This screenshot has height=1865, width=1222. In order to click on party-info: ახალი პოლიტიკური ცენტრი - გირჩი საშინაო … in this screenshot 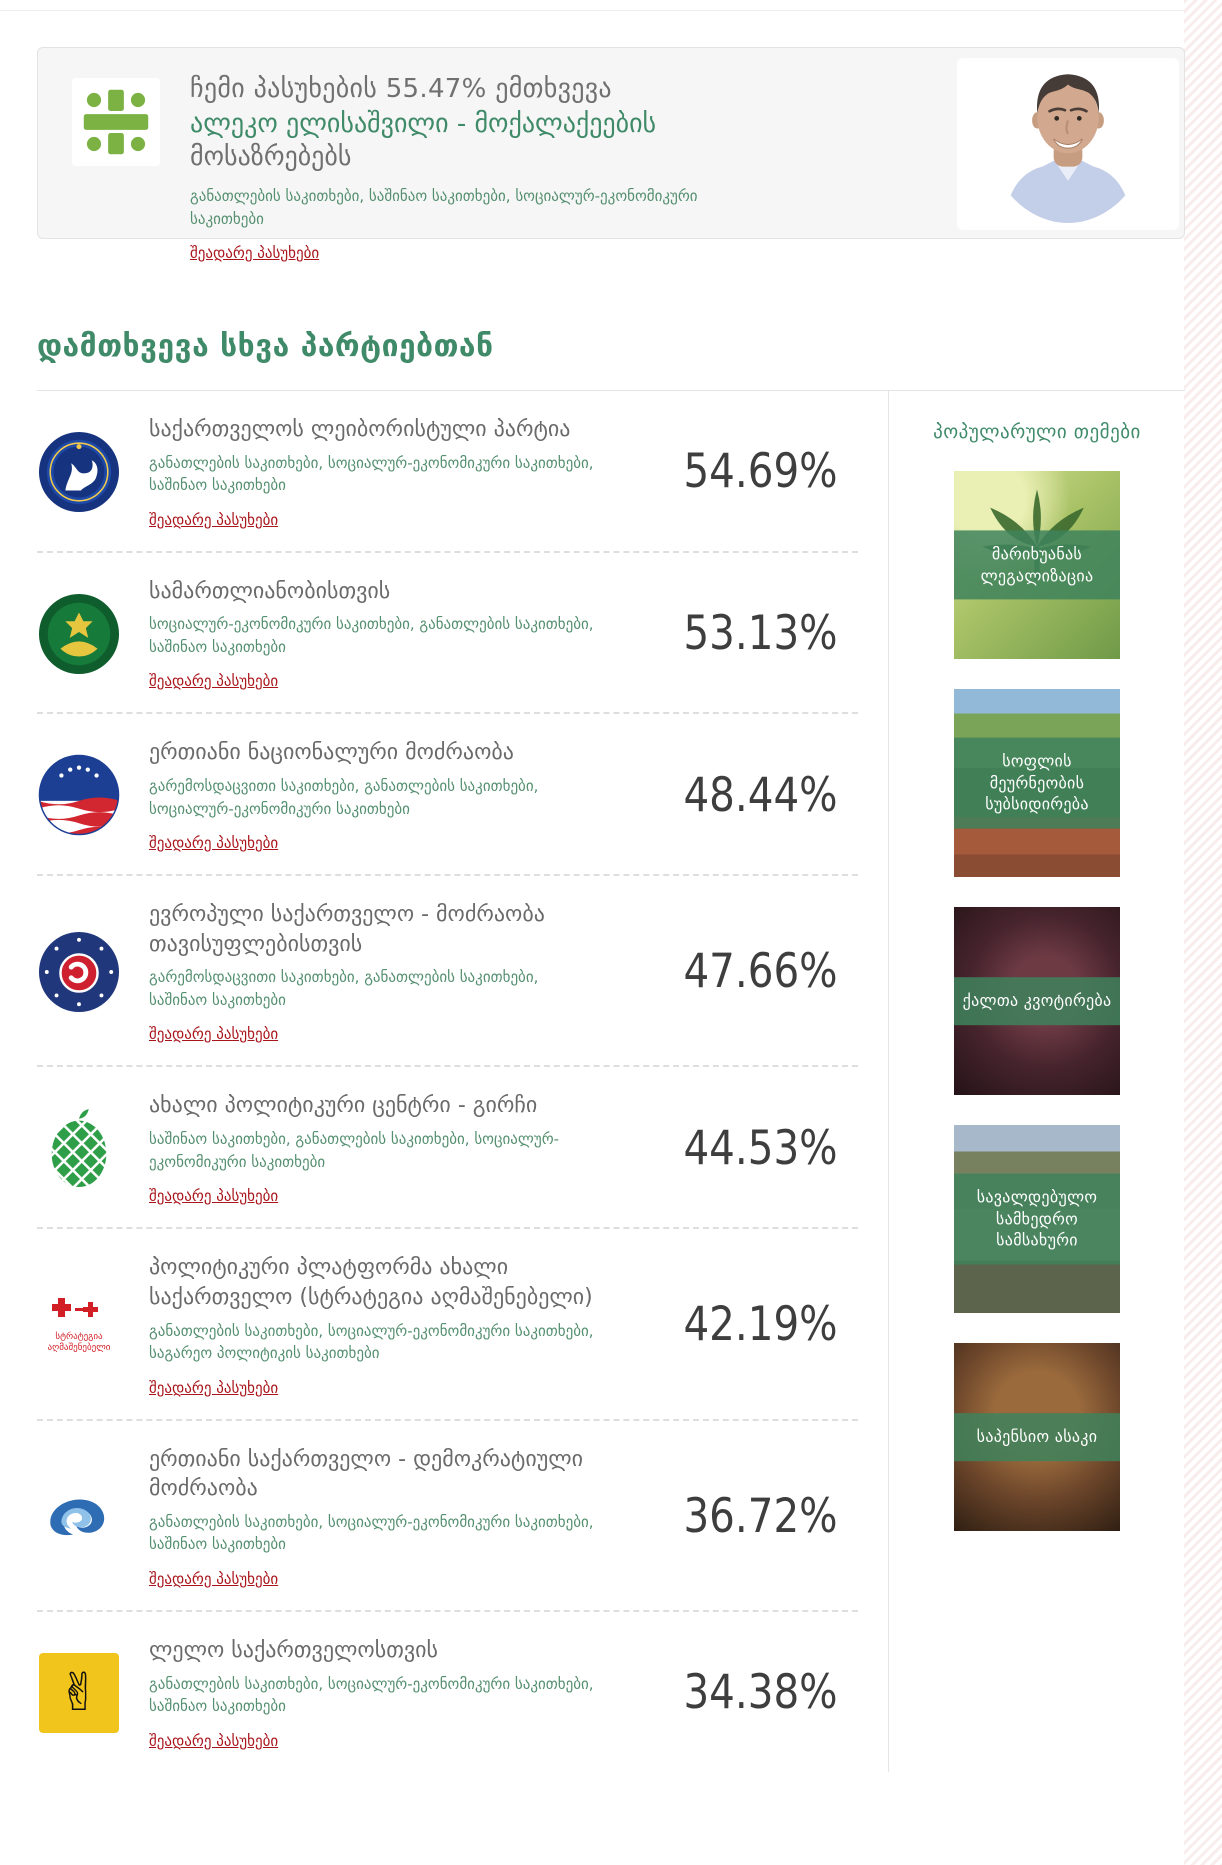, I will do `click(371, 1148)`.